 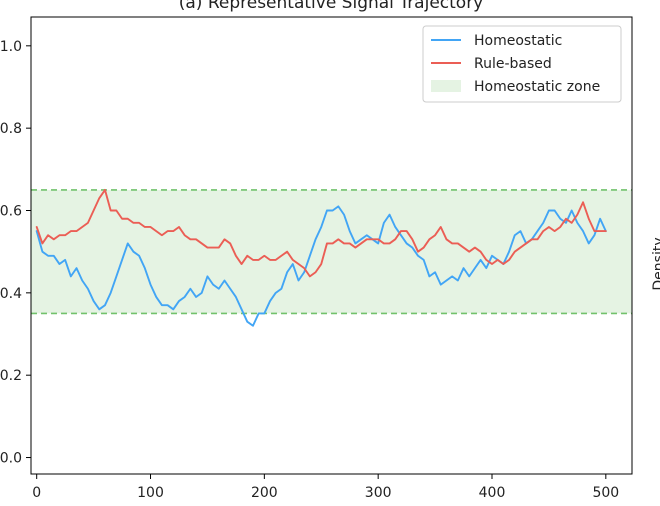 What do you see at coordinates (655, 263) in the screenshot?
I see `side-panel-label: Density` at bounding box center [655, 263].